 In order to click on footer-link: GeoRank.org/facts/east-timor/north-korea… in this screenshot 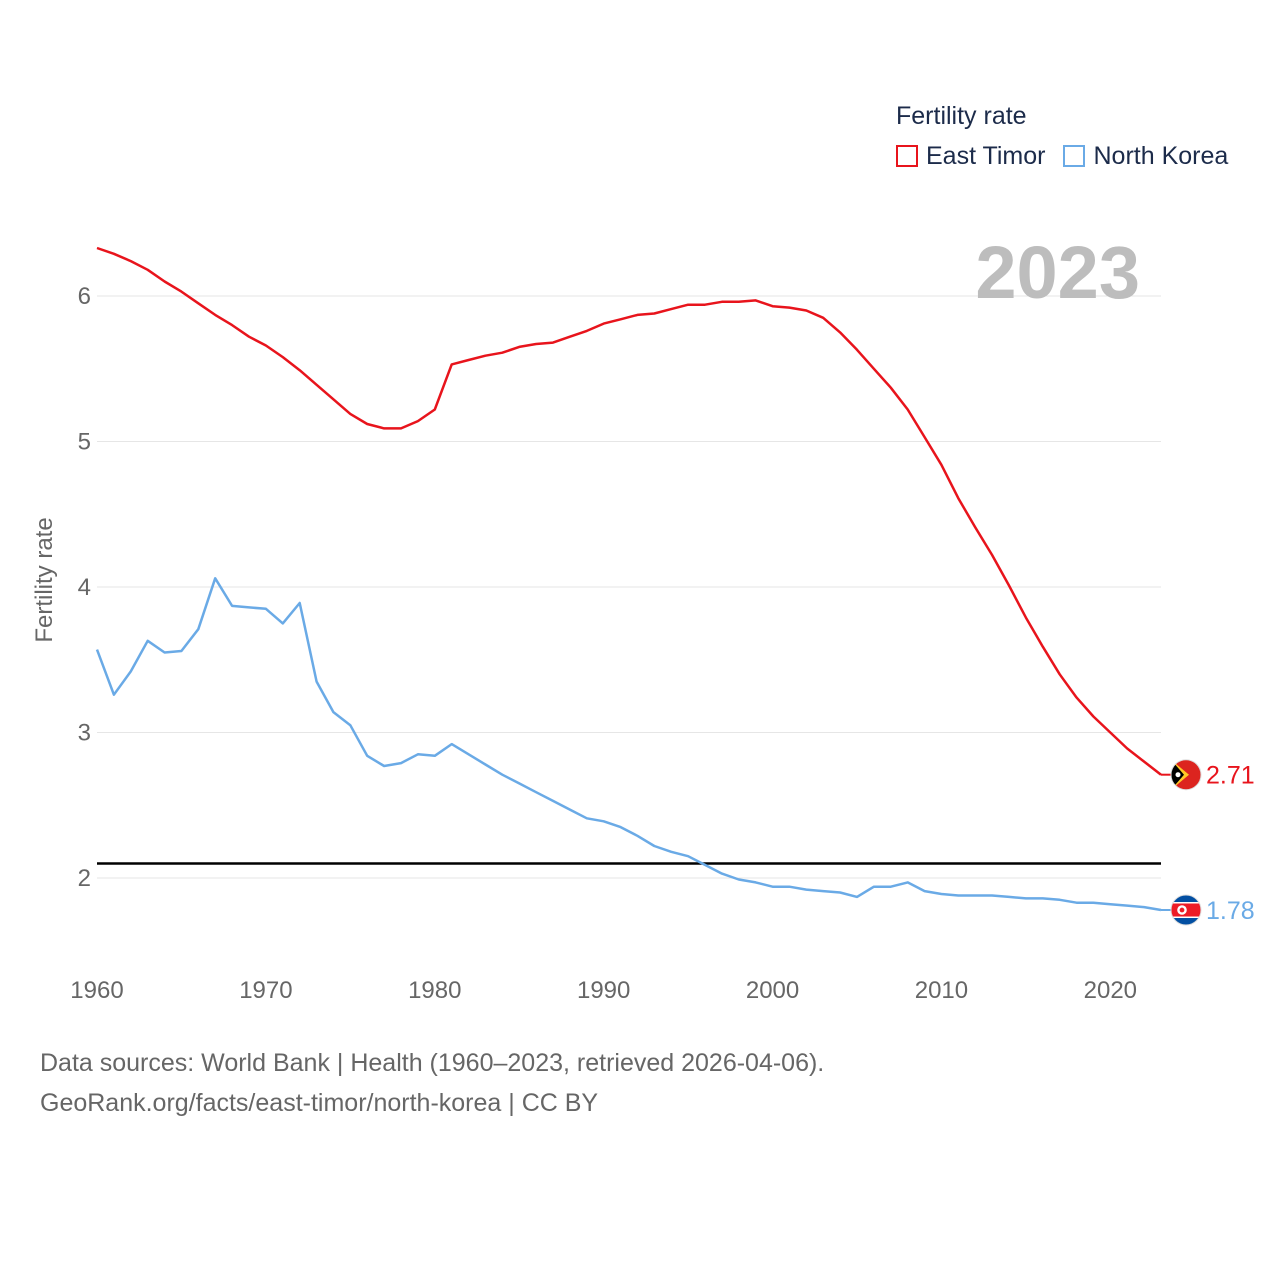, I will do `click(319, 1103)`.